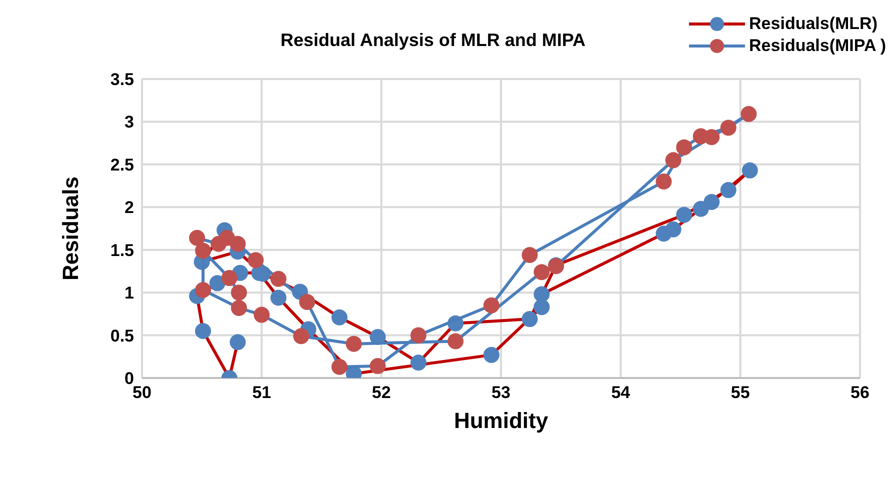  I want to click on x-tick-label: 55, so click(740, 392).